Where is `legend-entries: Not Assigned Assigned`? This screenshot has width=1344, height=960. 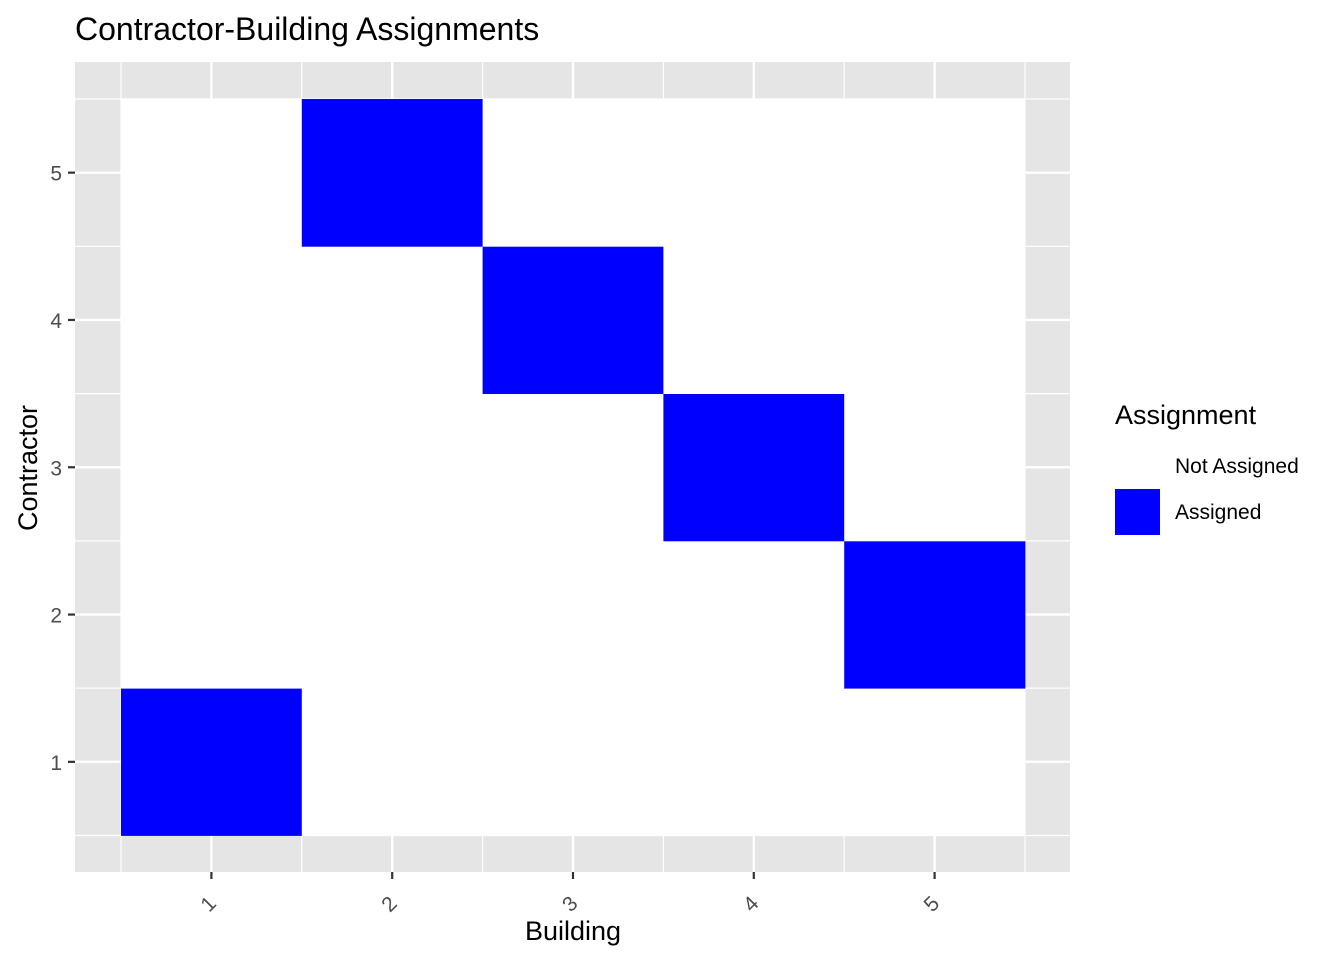 legend-entries: Not Assigned Assigned is located at coordinates (1207, 489).